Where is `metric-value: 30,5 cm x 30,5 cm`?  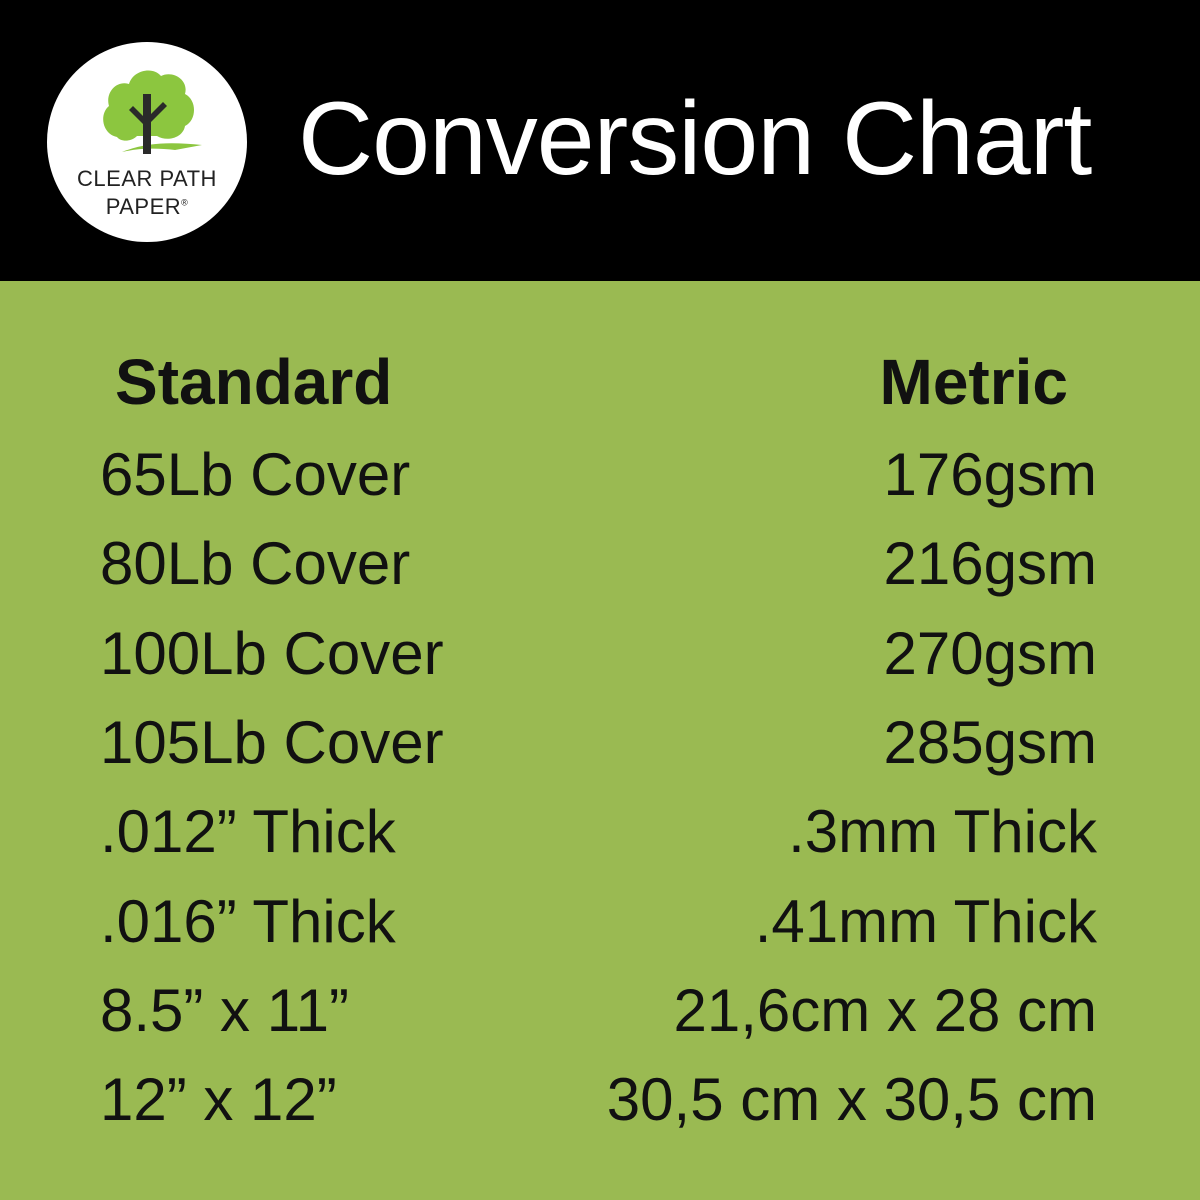 metric-value: 30,5 cm x 30,5 cm is located at coordinates (851, 1100).